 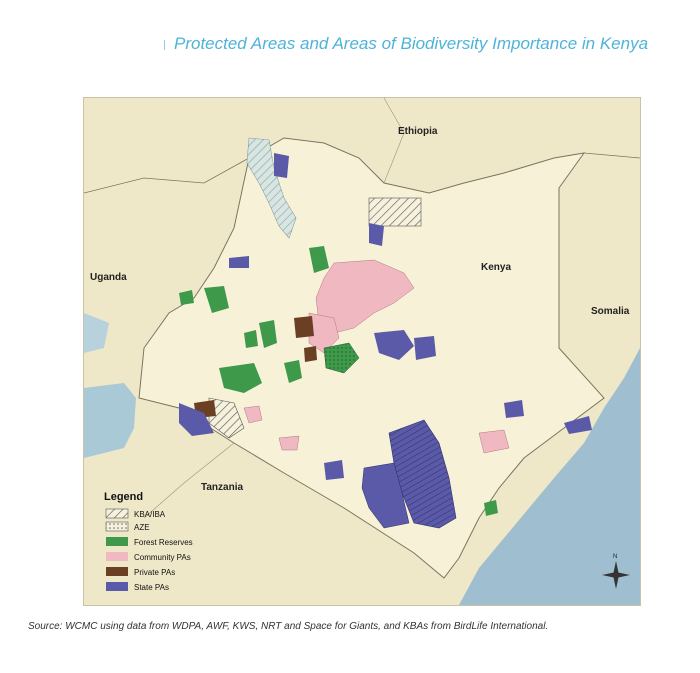 I want to click on community-pa-lamu, so click(x=494, y=441).